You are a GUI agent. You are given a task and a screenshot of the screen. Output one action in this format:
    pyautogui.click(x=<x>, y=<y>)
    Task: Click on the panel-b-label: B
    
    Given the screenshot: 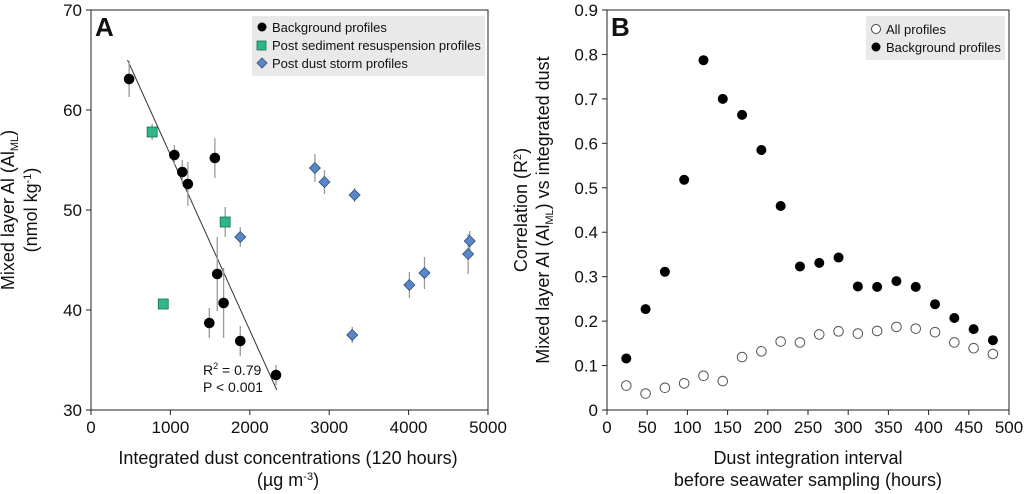 What is the action you would take?
    pyautogui.click(x=620, y=27)
    